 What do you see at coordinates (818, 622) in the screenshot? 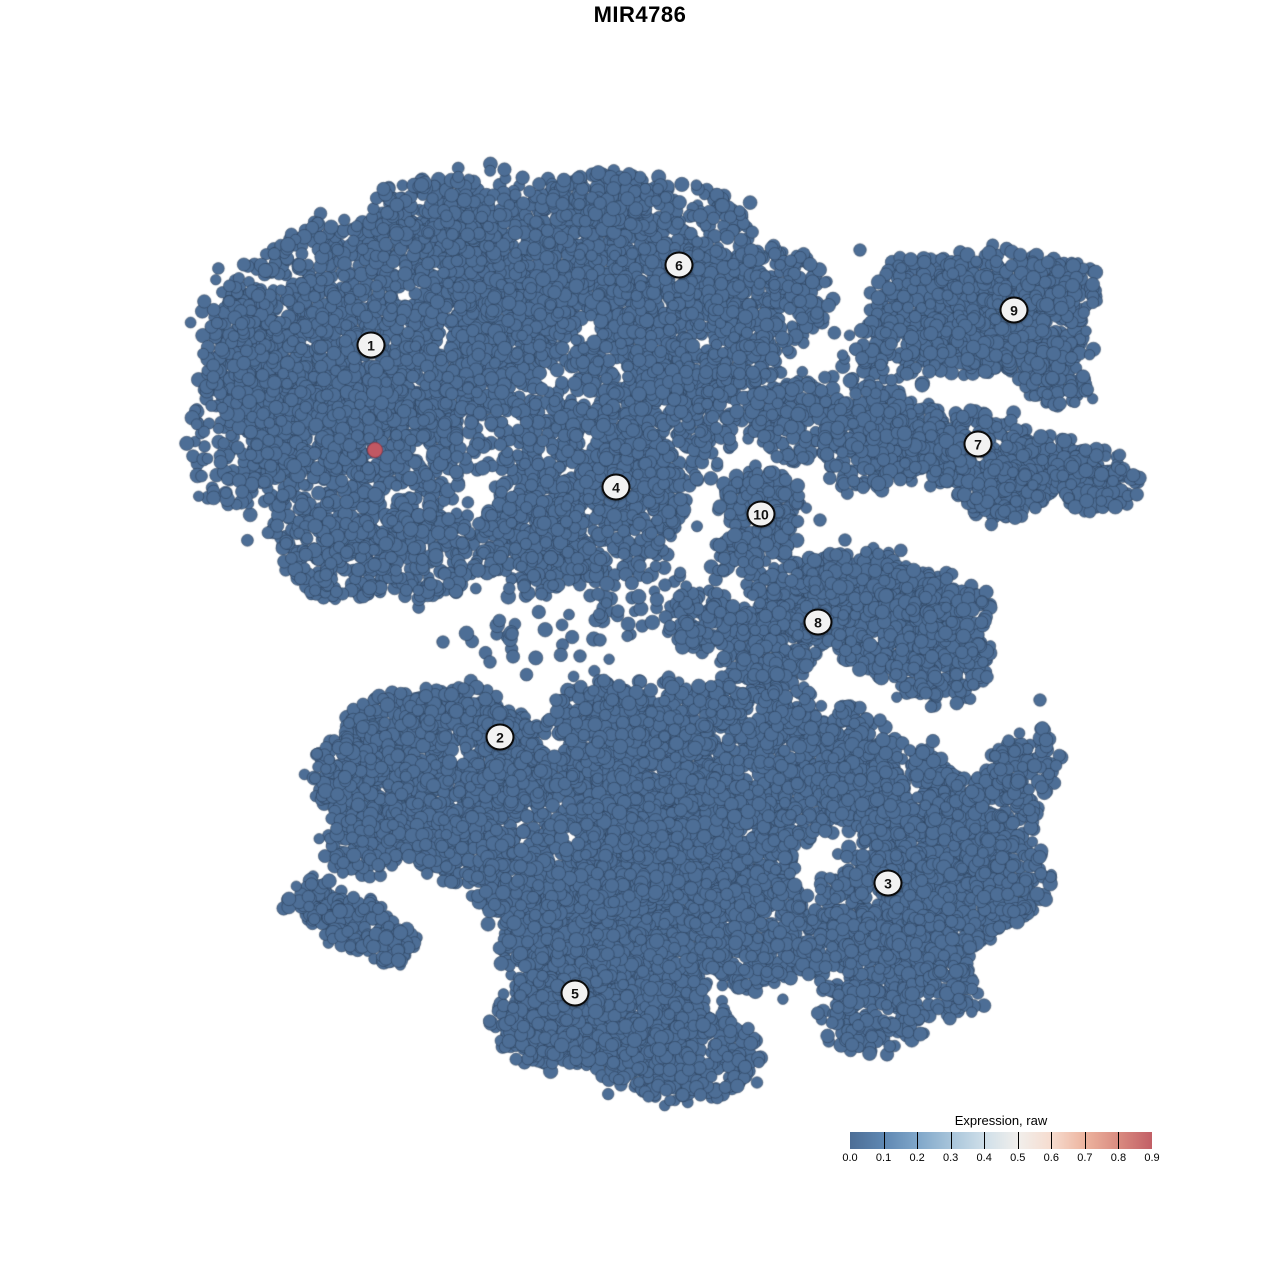
I see `cluster-badge-8: 8` at bounding box center [818, 622].